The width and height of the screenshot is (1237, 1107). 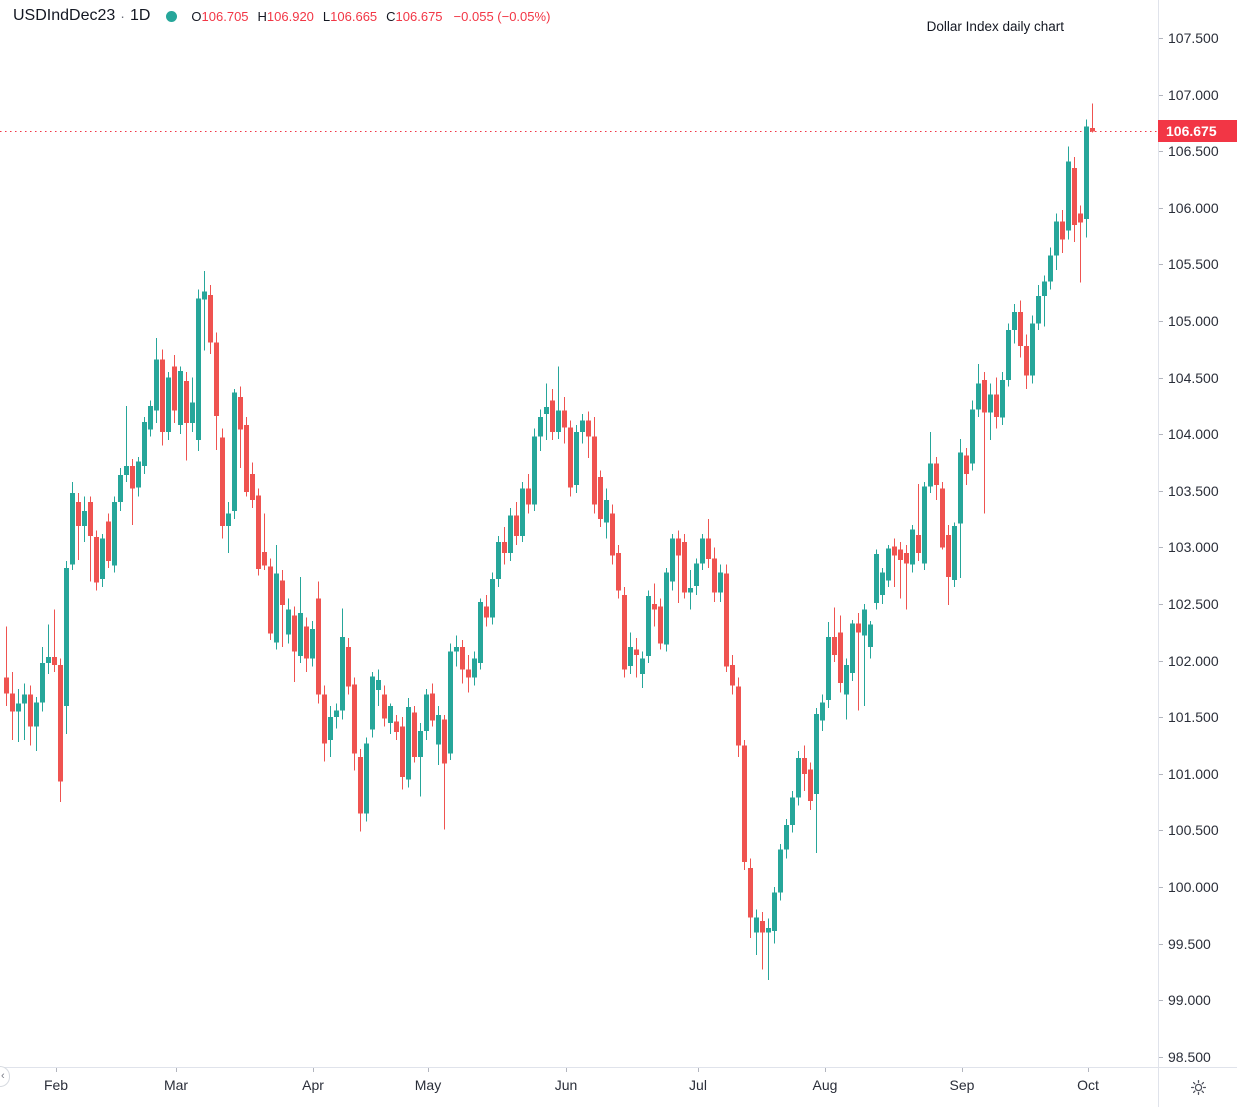 What do you see at coordinates (350, 16) in the screenshot?
I see `ohlc-low: L106.665` at bounding box center [350, 16].